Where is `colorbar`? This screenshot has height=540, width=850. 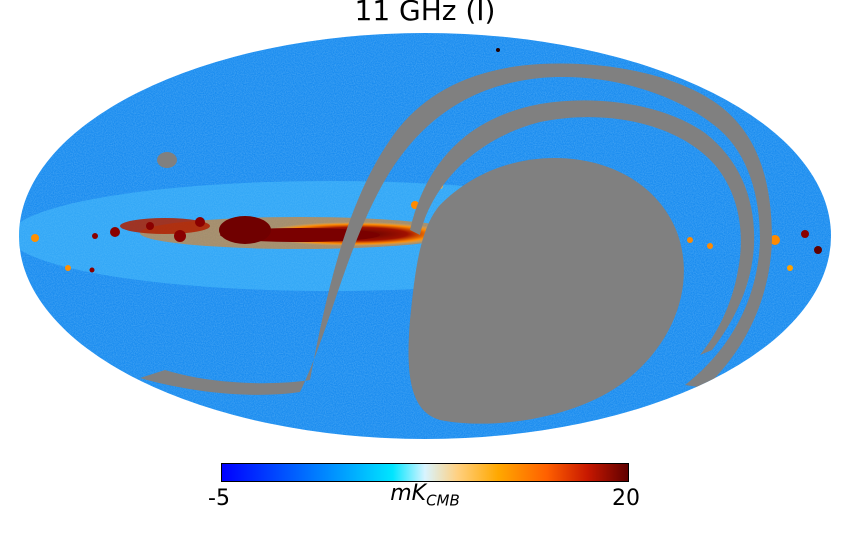
colorbar is located at coordinates (425, 472).